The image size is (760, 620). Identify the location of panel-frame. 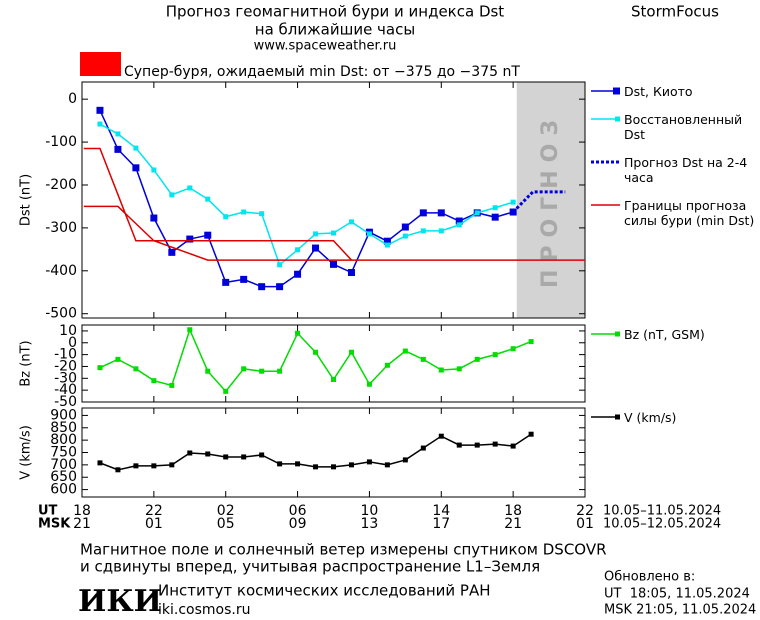
(333, 452).